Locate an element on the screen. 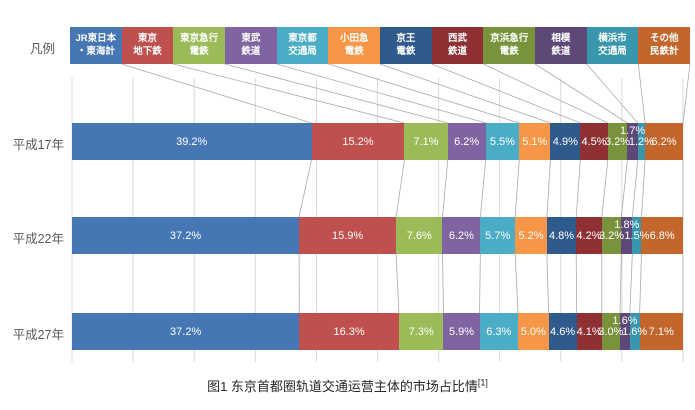  bar-segment-toei: 5.5% is located at coordinates (502, 141).